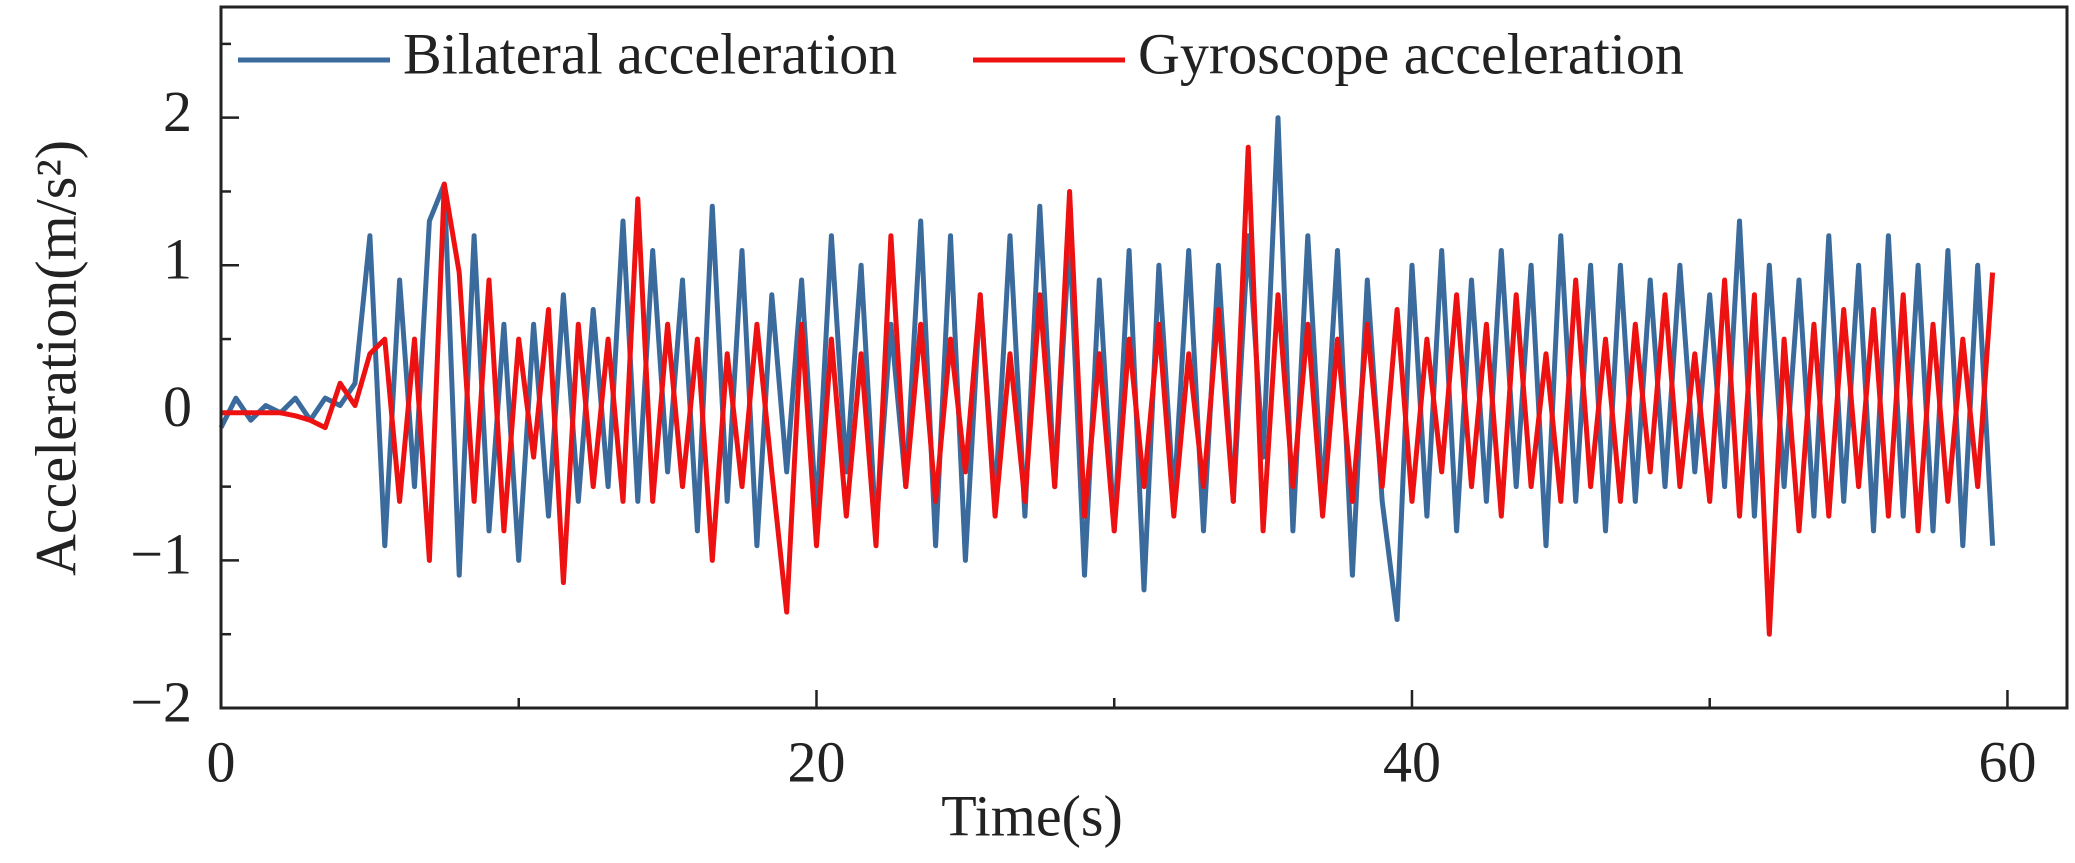  What do you see at coordinates (816, 761) in the screenshot?
I see `x-tick-label: 20` at bounding box center [816, 761].